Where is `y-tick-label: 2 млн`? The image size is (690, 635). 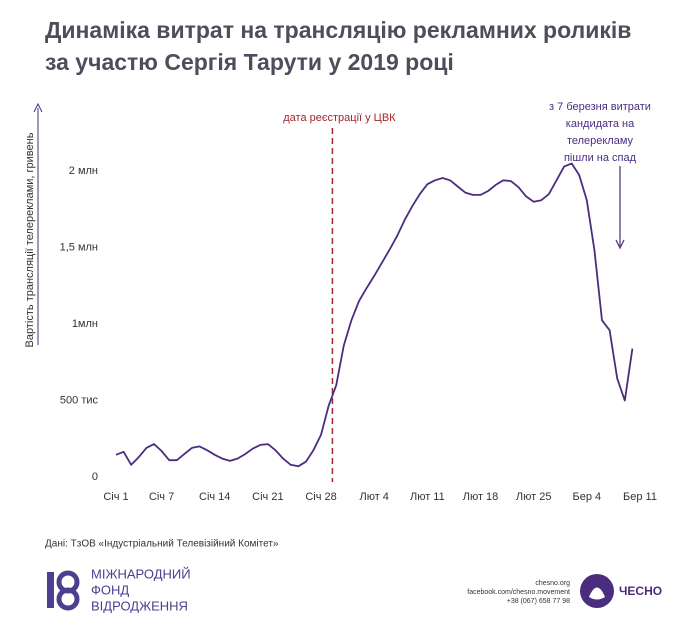 y-tick-label: 2 млн is located at coordinates (83, 171).